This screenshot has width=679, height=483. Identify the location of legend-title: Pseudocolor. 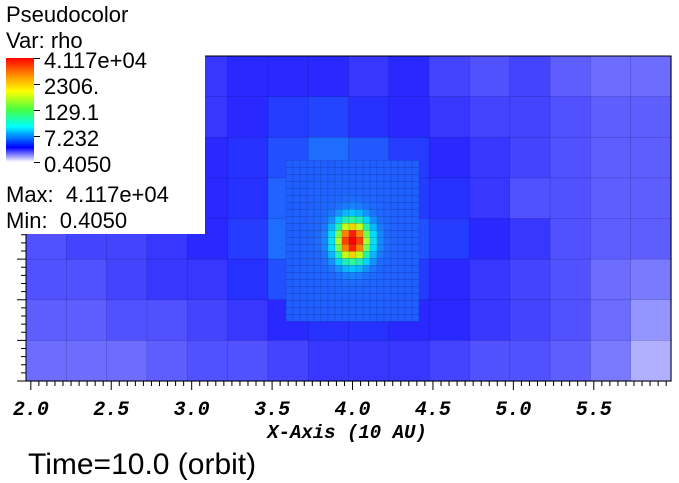
(67, 14).